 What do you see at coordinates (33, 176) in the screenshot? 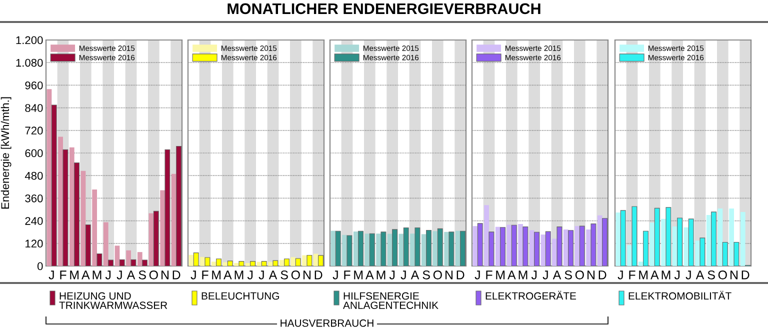
I see `y-tick-label: 480` at bounding box center [33, 176].